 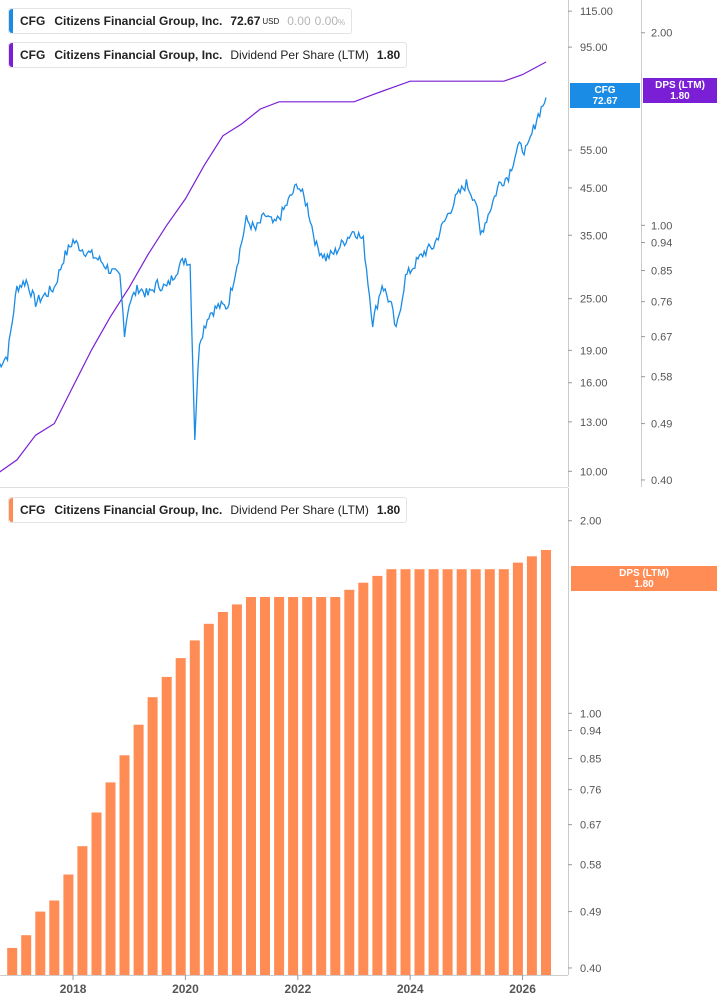 What do you see at coordinates (330, 21) in the screenshot?
I see `legend-price-change-pct: 0.00%` at bounding box center [330, 21].